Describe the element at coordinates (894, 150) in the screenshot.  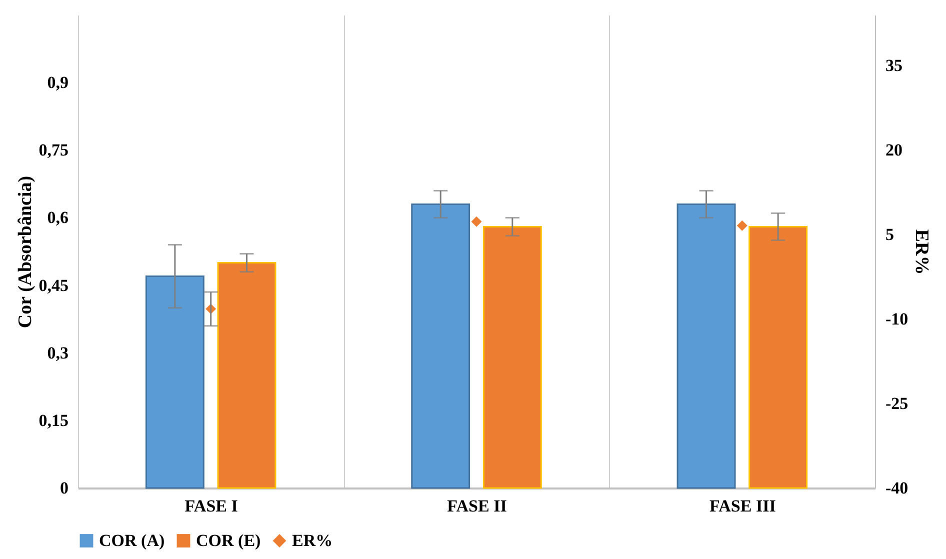
I see `y2-tick-label: 20` at that location.